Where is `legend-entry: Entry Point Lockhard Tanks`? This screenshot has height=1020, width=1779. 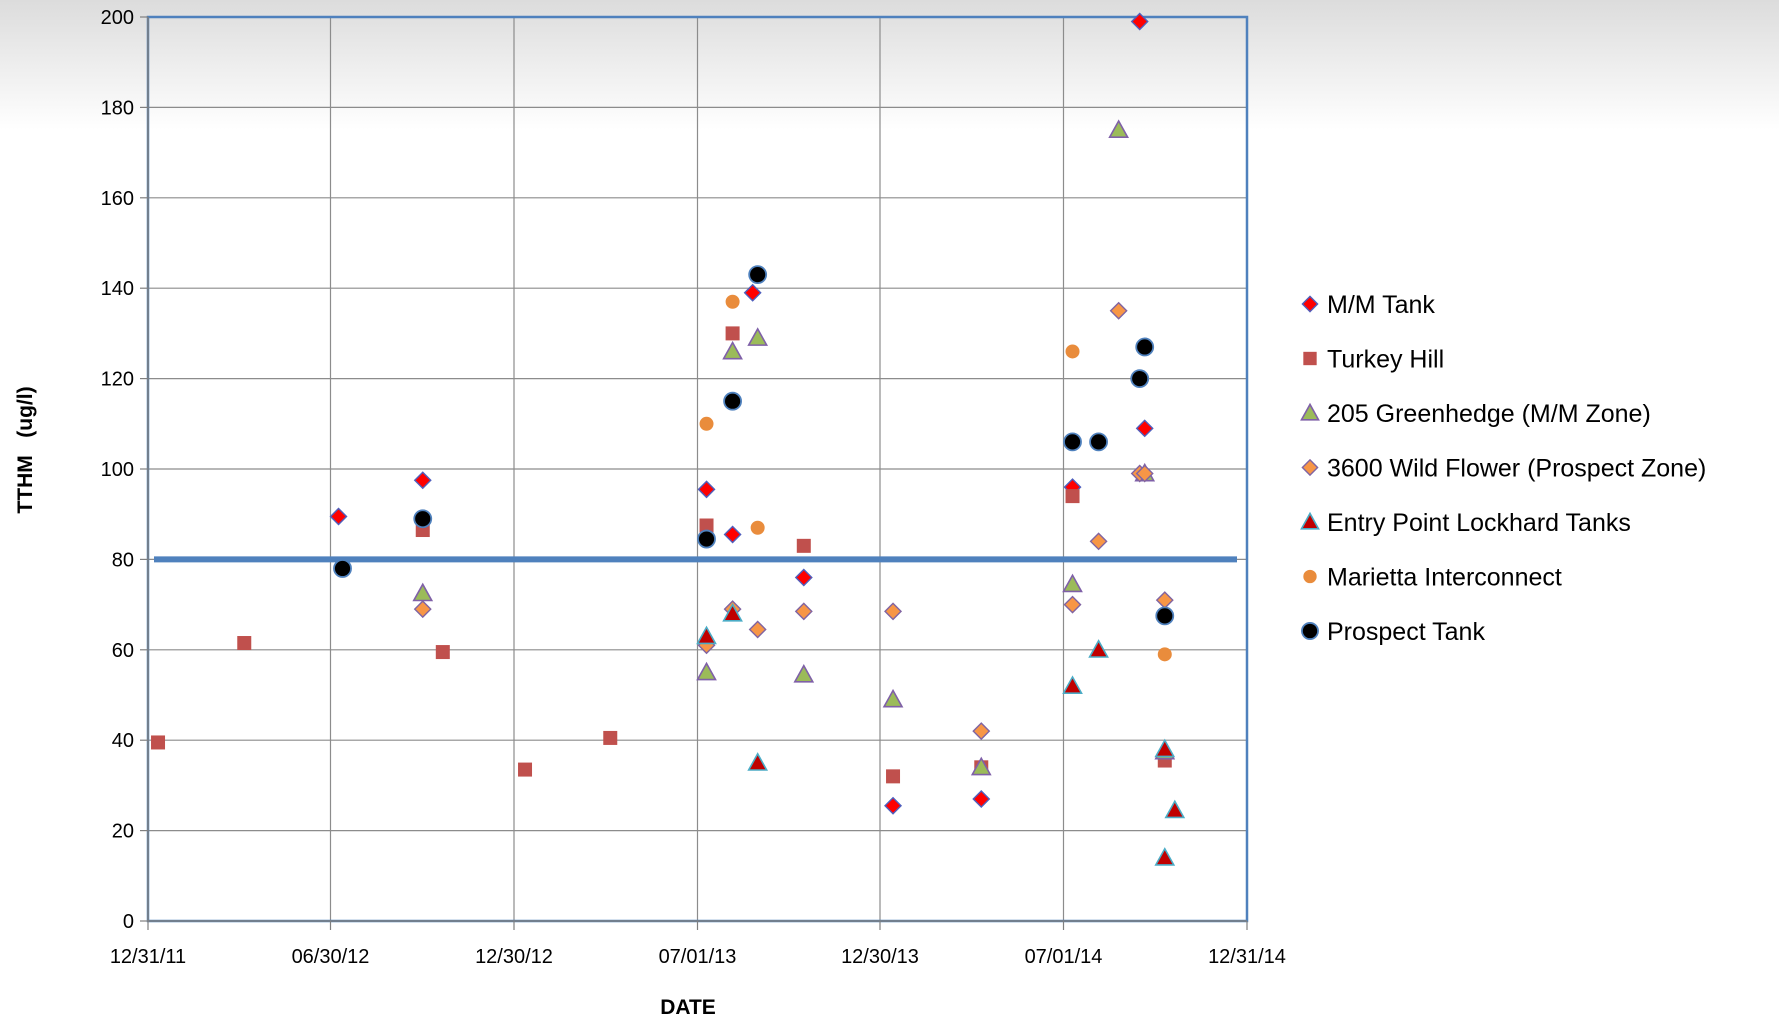
legend-entry: Entry Point Lockhard Tanks is located at coordinates (1465, 523).